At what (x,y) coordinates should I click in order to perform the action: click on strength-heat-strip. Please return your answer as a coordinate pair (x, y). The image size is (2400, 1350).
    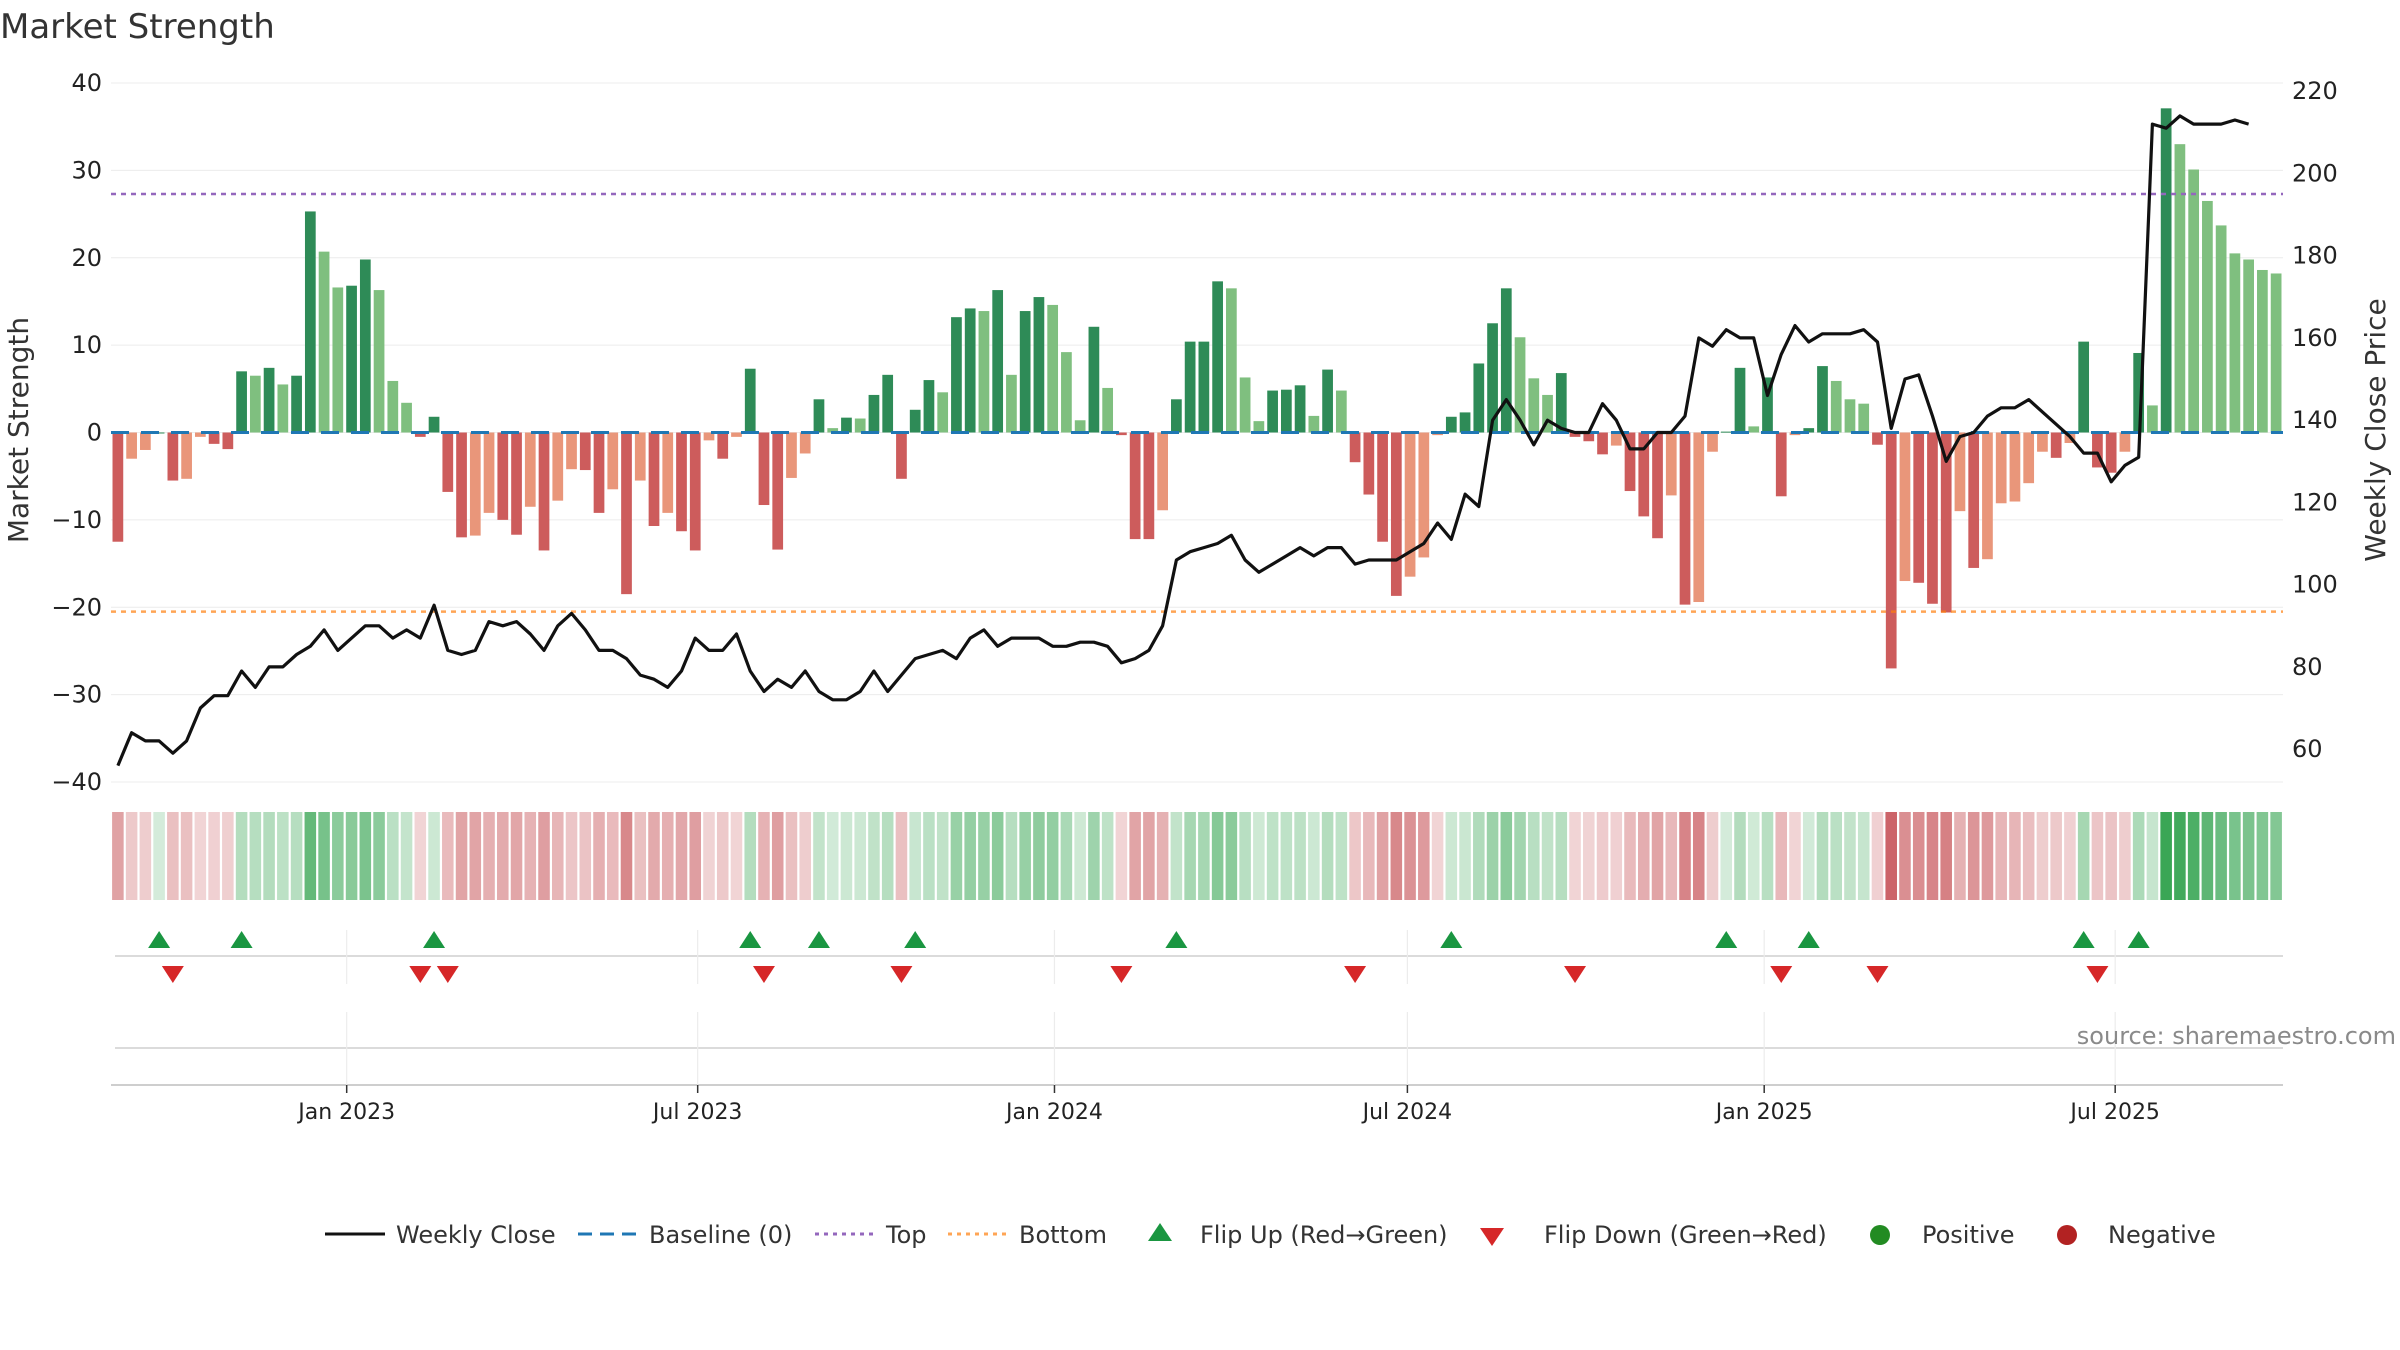
    Looking at the image, I should click on (1197, 856).